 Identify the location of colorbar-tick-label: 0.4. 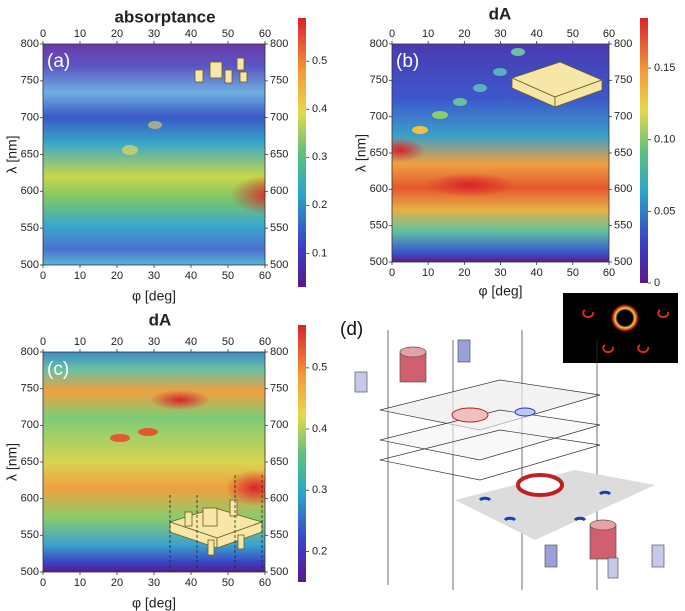
(319, 429).